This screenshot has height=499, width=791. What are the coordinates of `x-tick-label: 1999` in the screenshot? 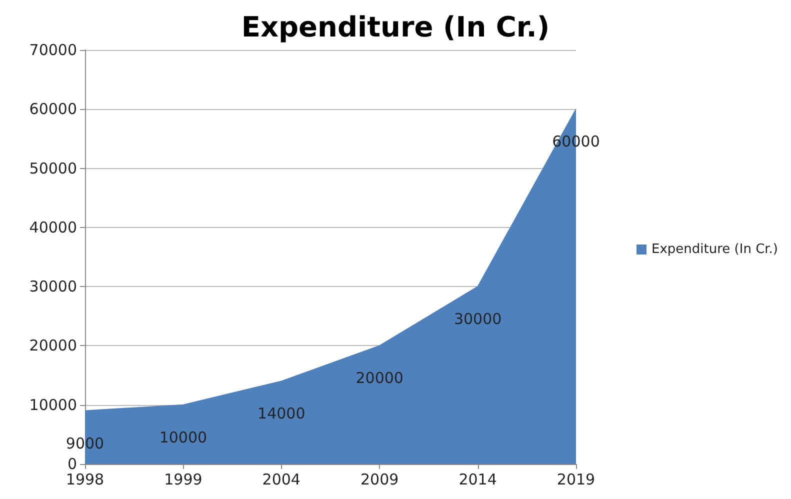 It's located at (183, 479).